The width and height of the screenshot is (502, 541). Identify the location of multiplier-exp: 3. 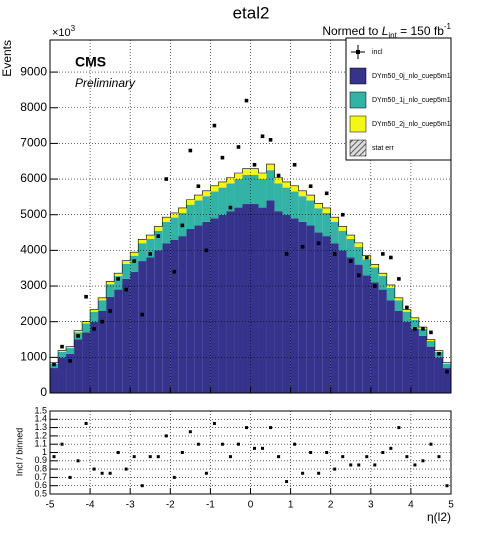
(73, 28).